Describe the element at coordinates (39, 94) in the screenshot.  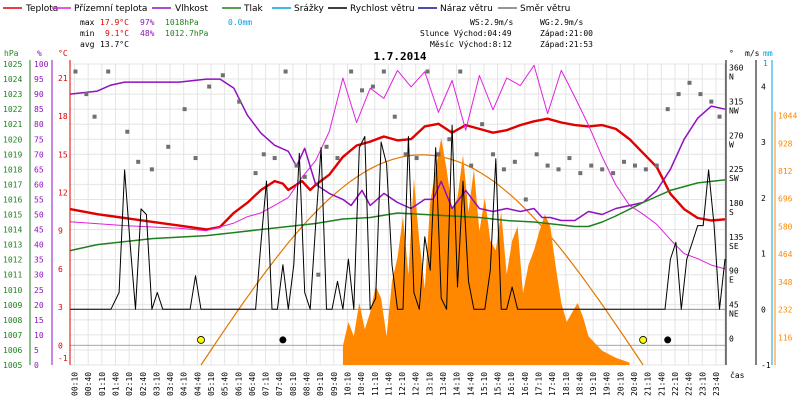
I see `pct-tick: 90` at that location.